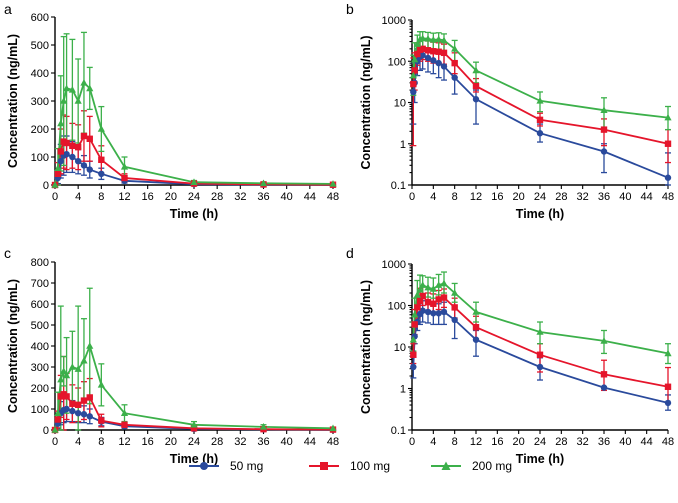  I want to click on y-tick-label: 200, so click(40, 130).